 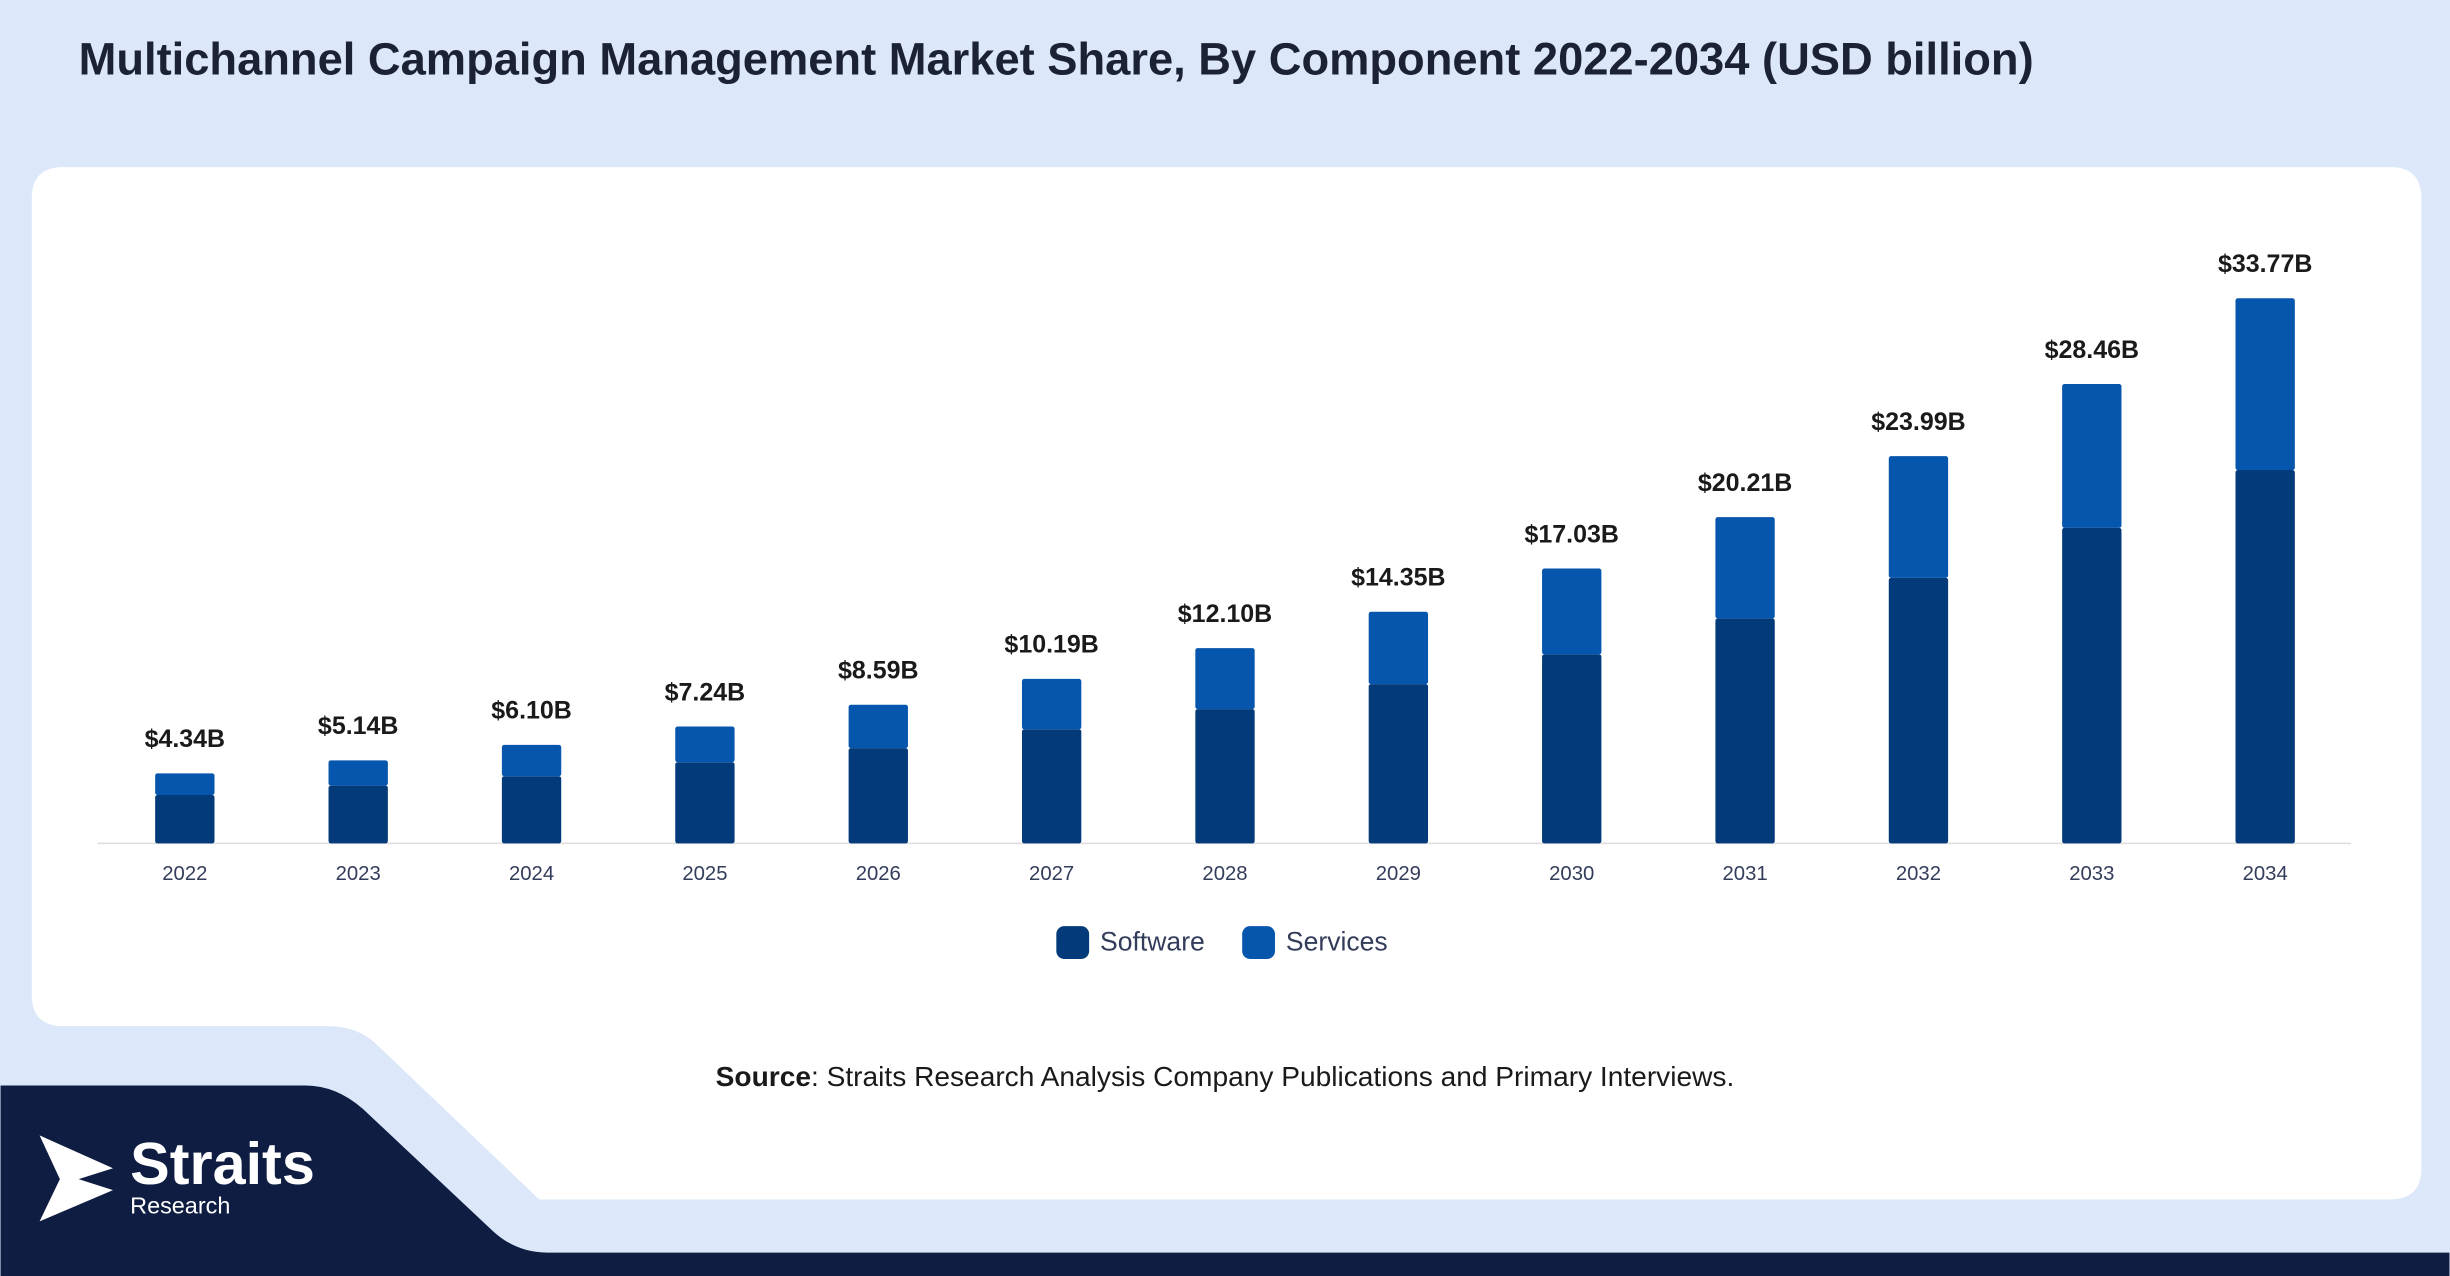 I want to click on x-tick-label: 2024, so click(x=531, y=874).